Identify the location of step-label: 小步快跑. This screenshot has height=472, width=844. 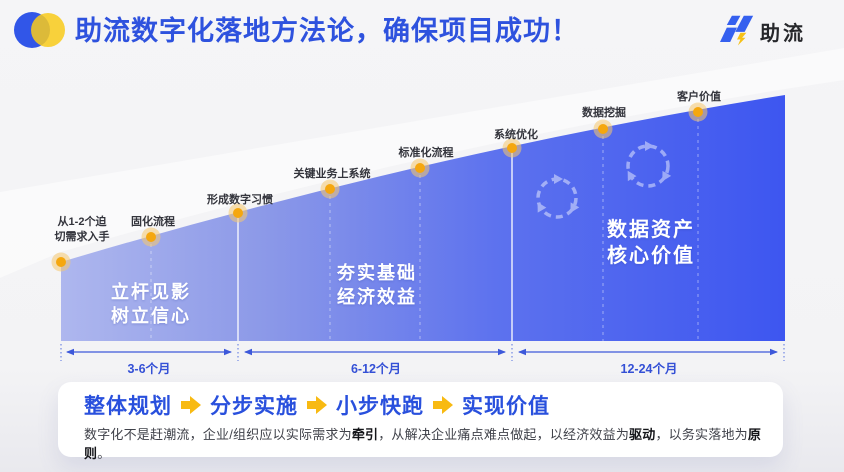
(380, 406).